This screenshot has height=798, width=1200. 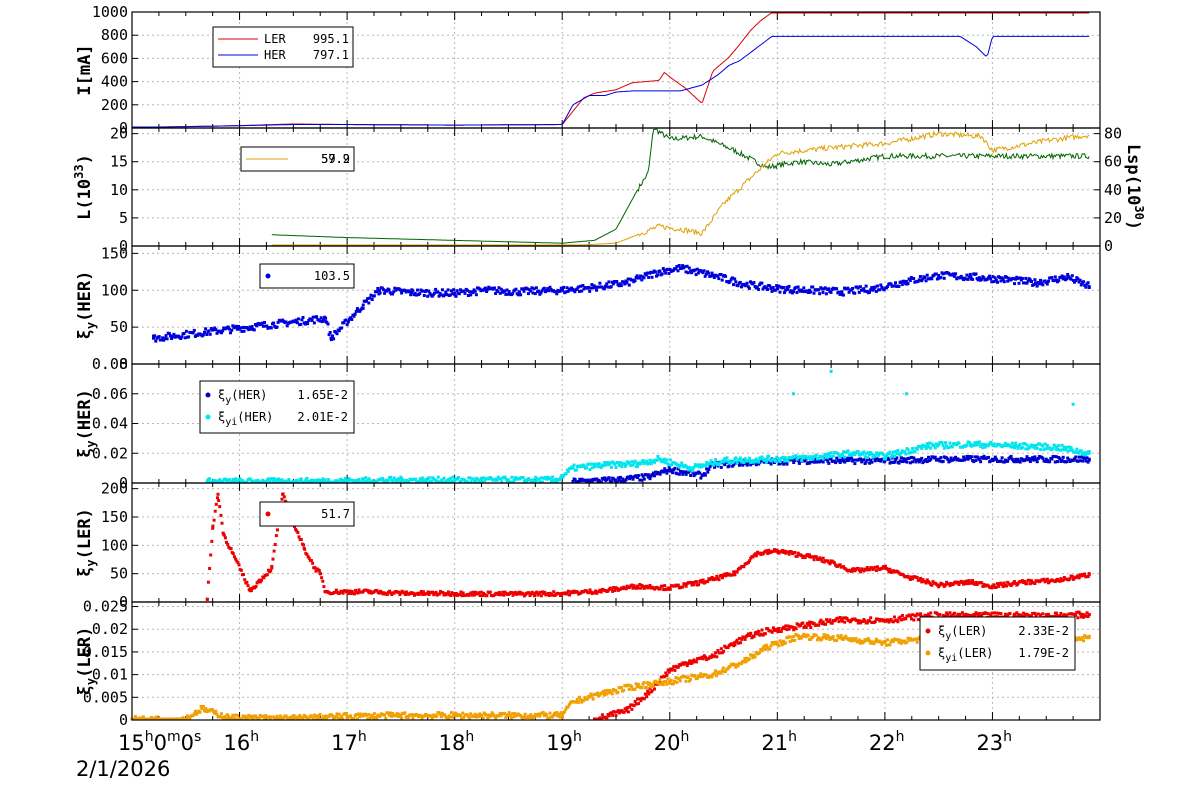 What do you see at coordinates (307, 514) in the screenshot?
I see `legend-box` at bounding box center [307, 514].